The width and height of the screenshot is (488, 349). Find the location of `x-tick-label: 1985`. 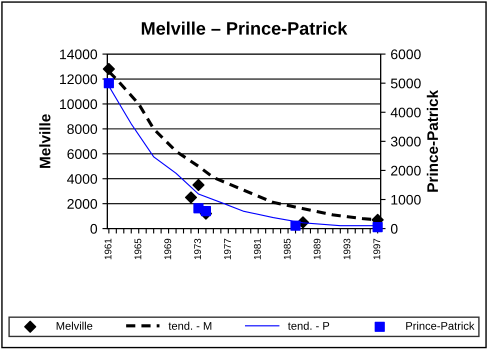

x-tick-label: 1985 is located at coordinates (287, 249).